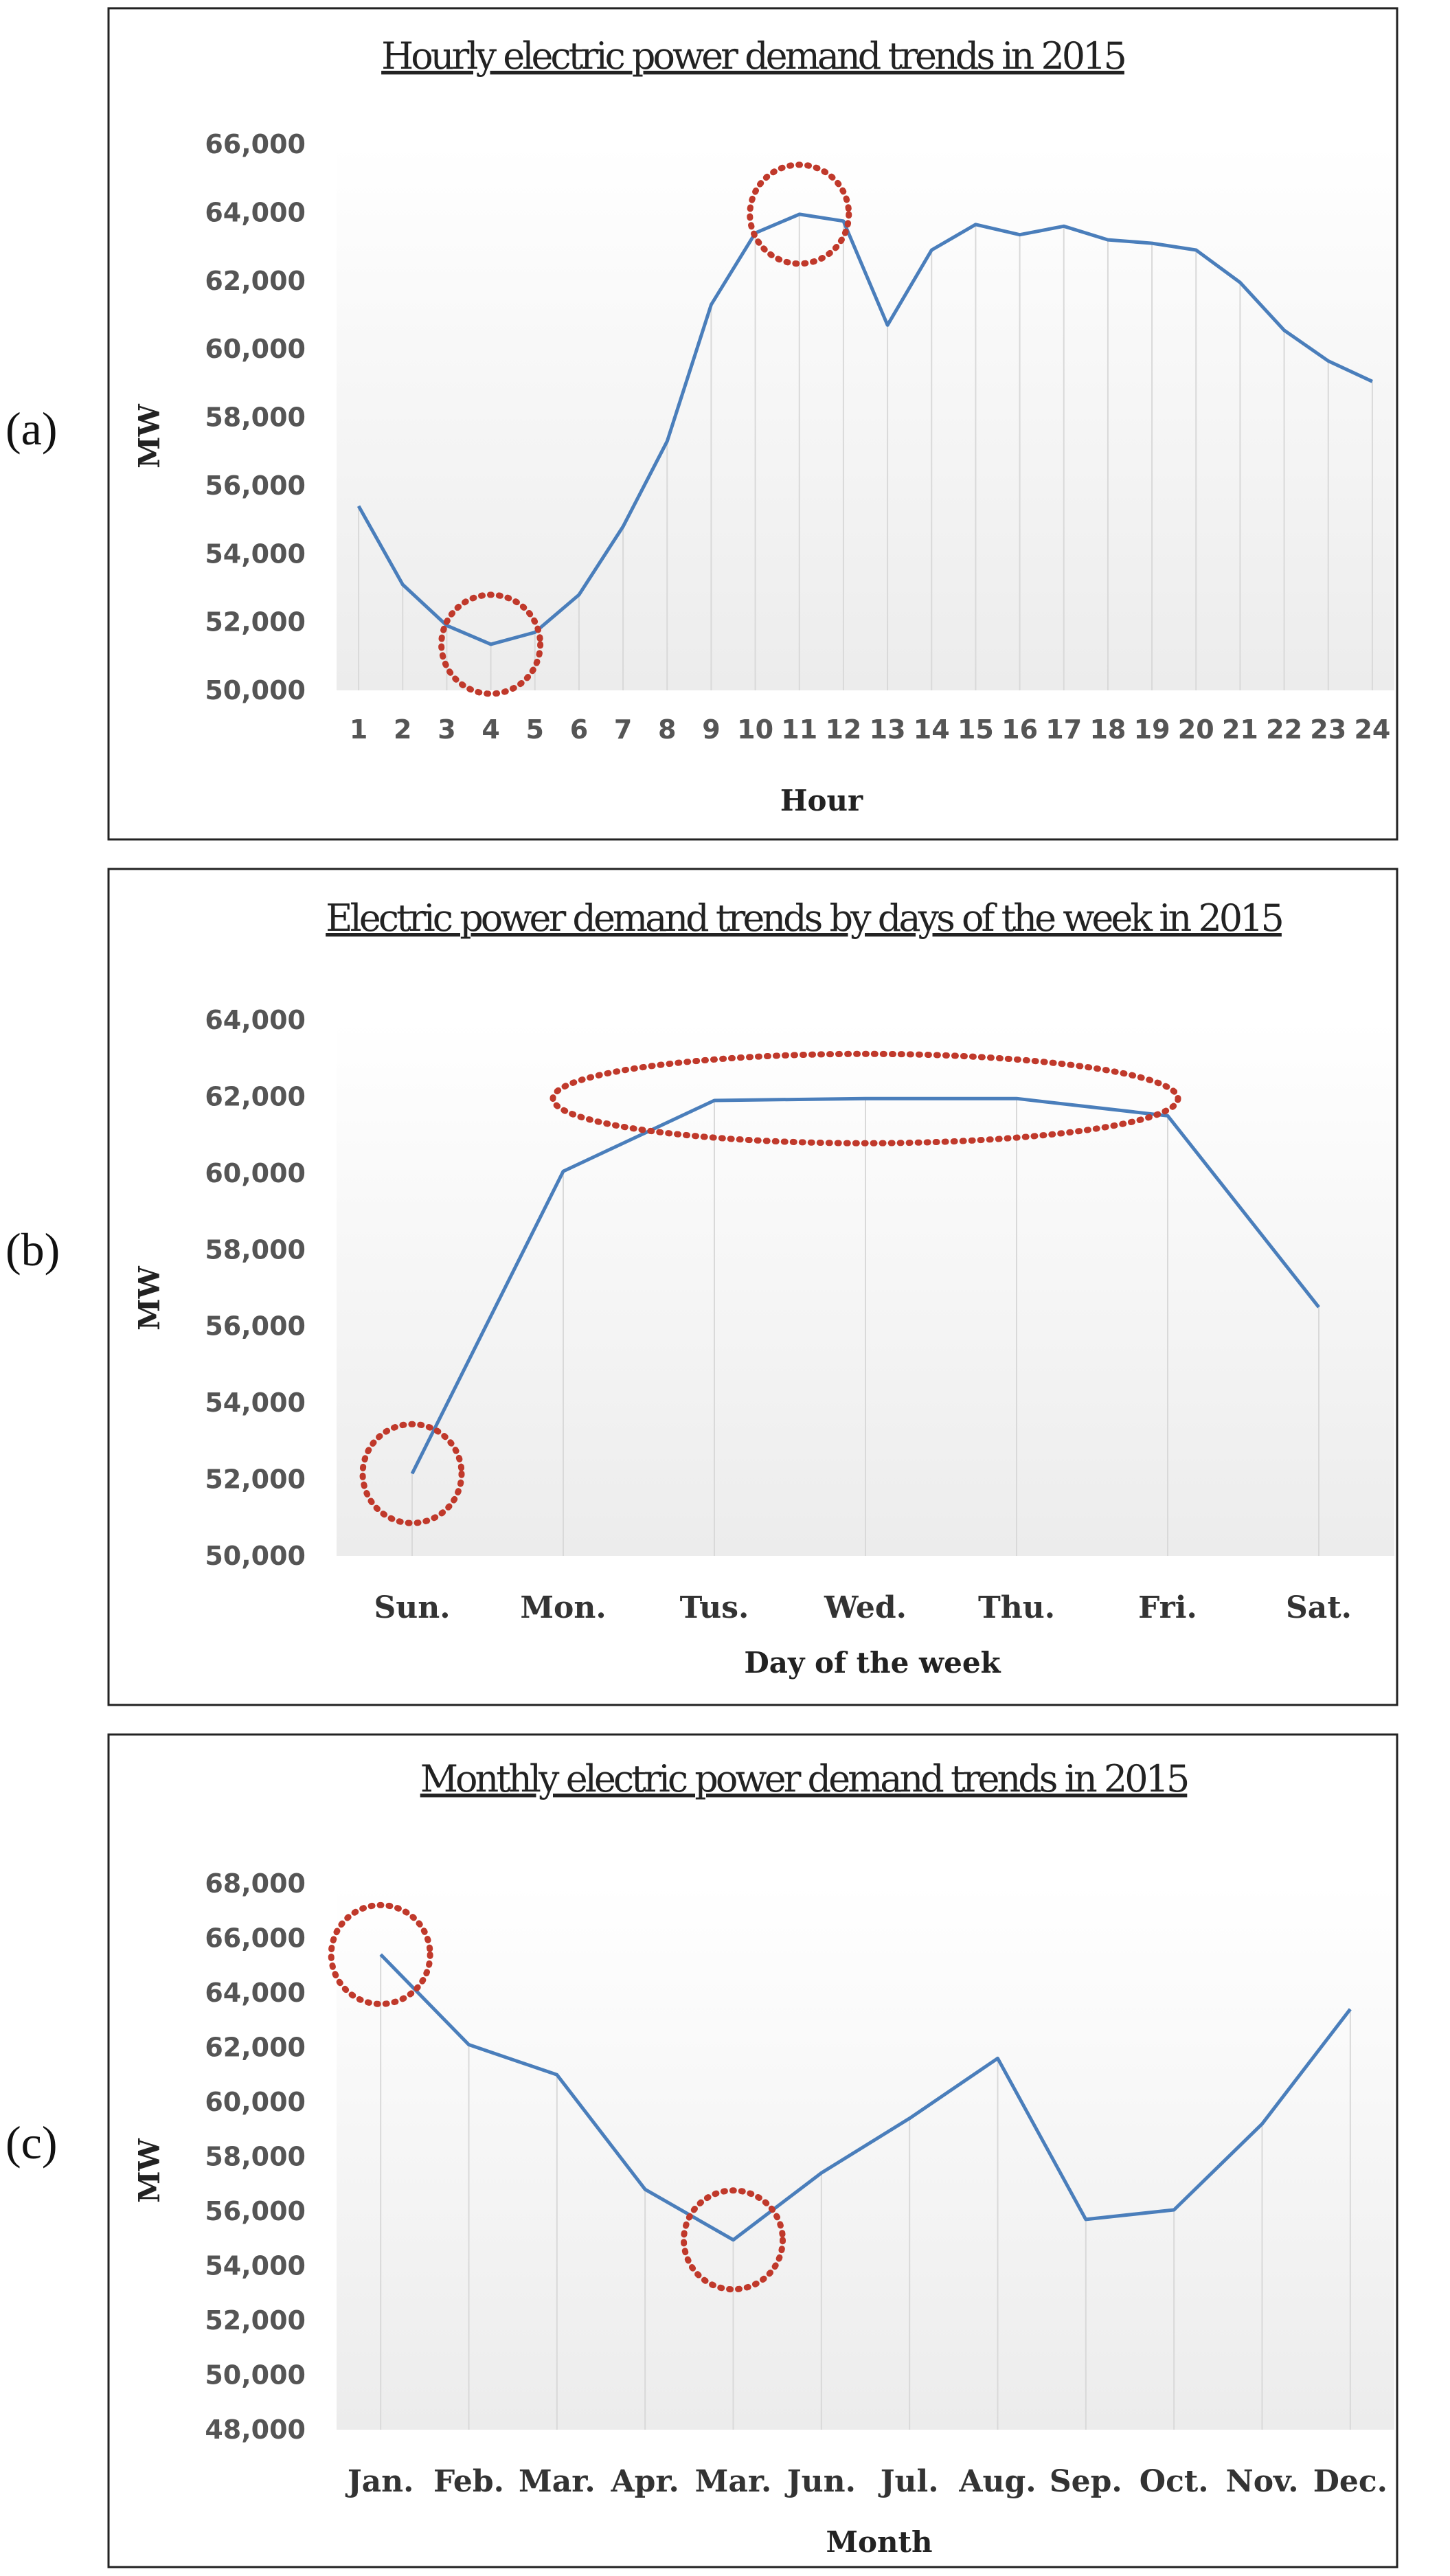 This screenshot has width=1450, height=2576. Describe the element at coordinates (1174, 2481) in the screenshot. I see `x-tick-label: Oct.` at that location.